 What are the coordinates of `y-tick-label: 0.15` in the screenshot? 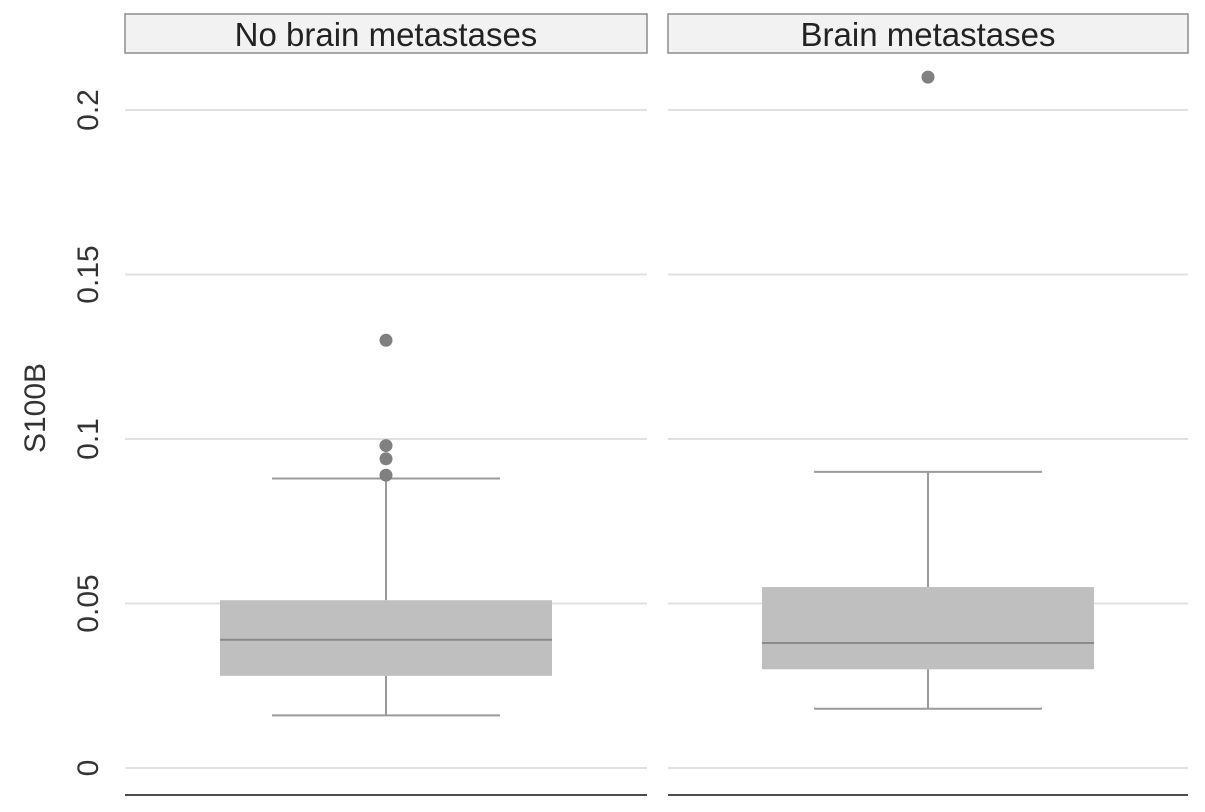 It's located at (88, 274).